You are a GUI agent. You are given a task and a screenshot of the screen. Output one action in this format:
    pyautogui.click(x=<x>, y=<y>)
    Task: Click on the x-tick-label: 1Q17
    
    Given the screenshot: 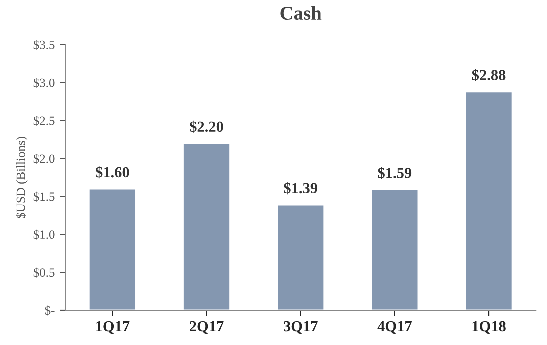 What is the action you would take?
    pyautogui.click(x=113, y=327)
    